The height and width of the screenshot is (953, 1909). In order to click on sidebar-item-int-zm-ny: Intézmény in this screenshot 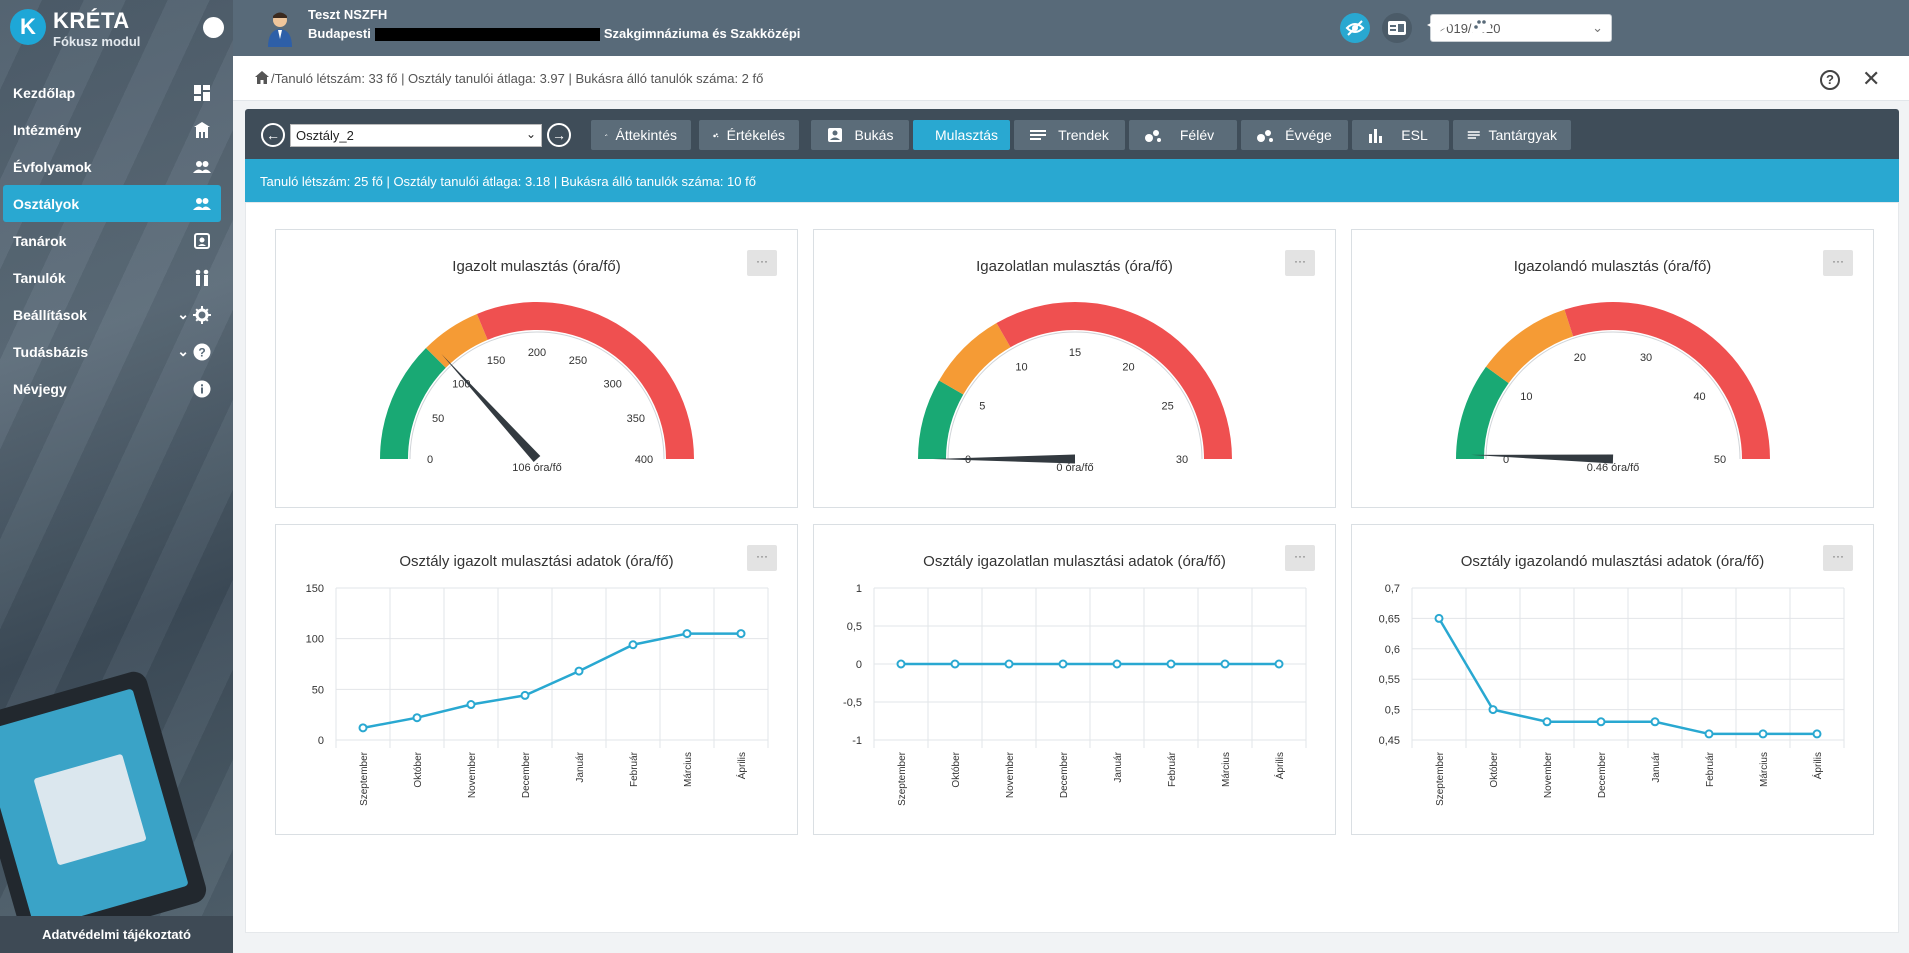, I will do `click(112, 129)`.